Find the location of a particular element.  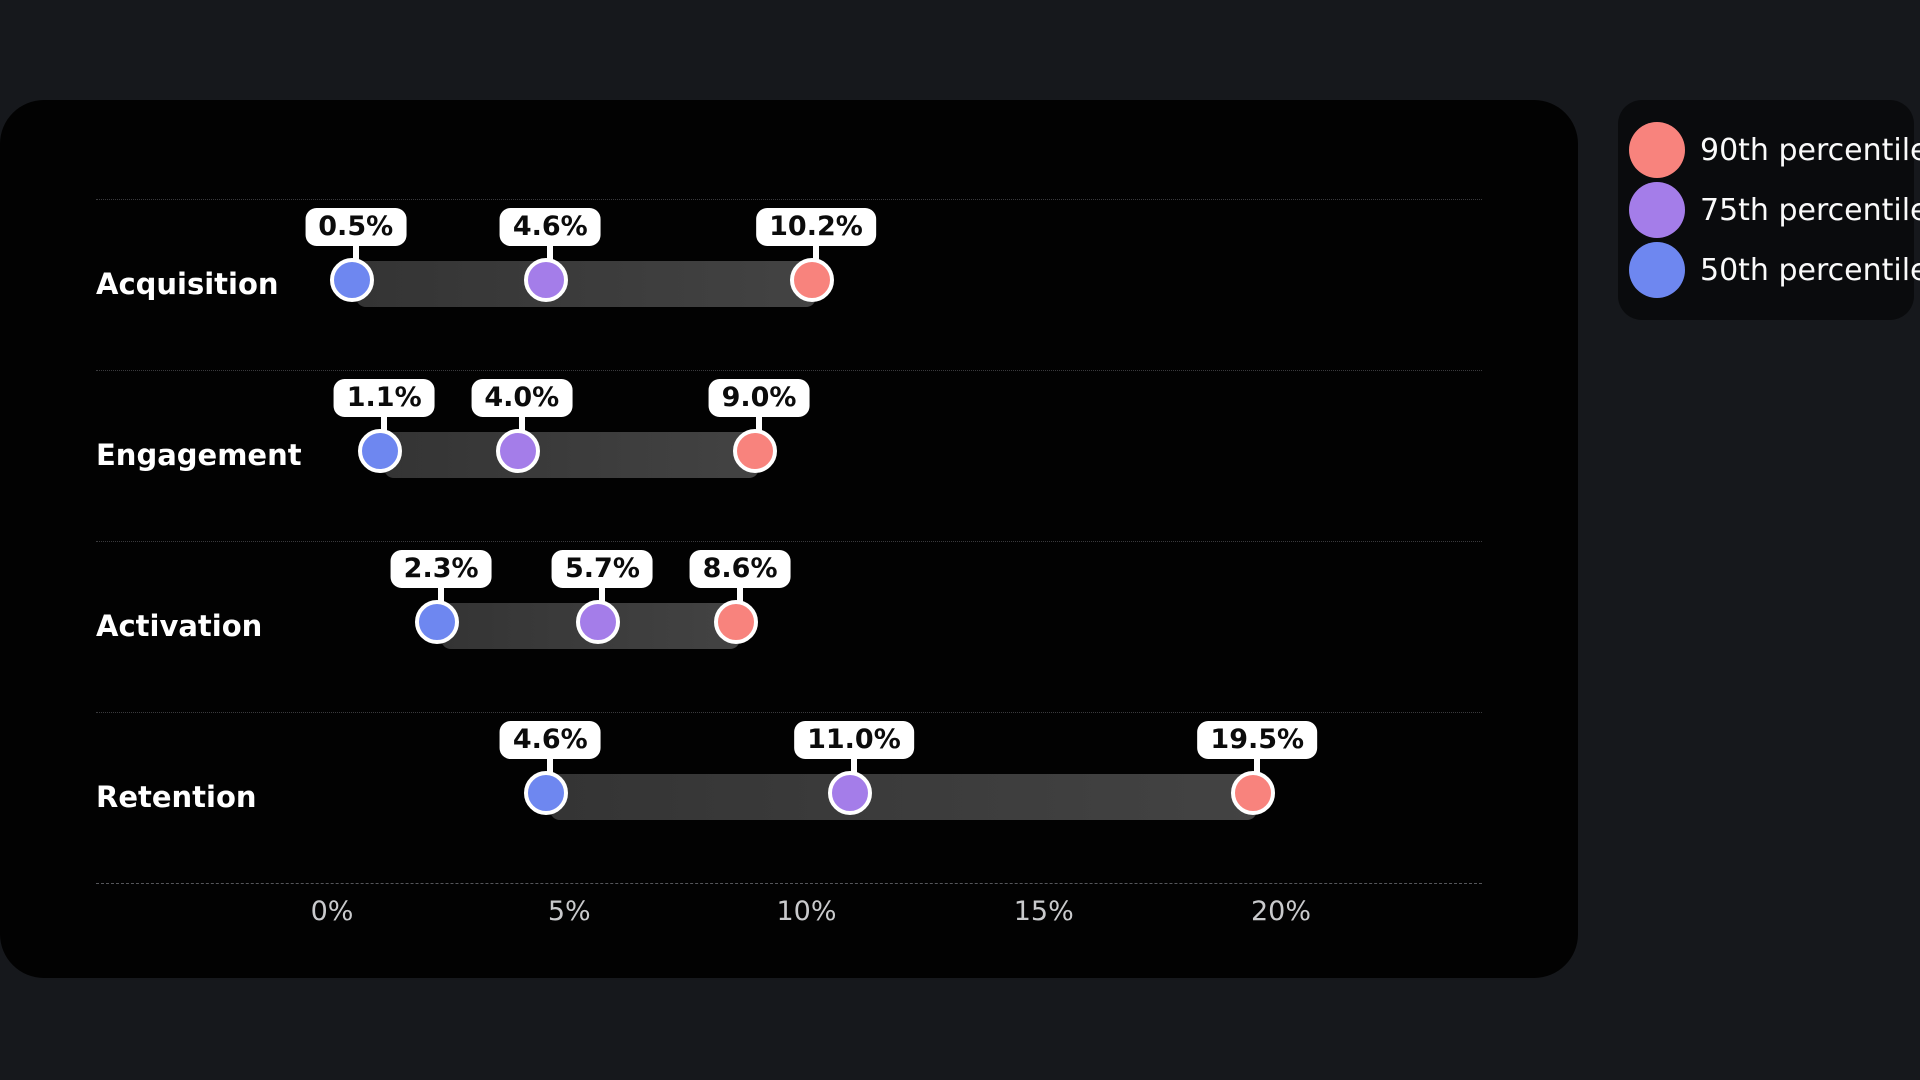

percentile-dot-90th-acquisition is located at coordinates (811, 280).